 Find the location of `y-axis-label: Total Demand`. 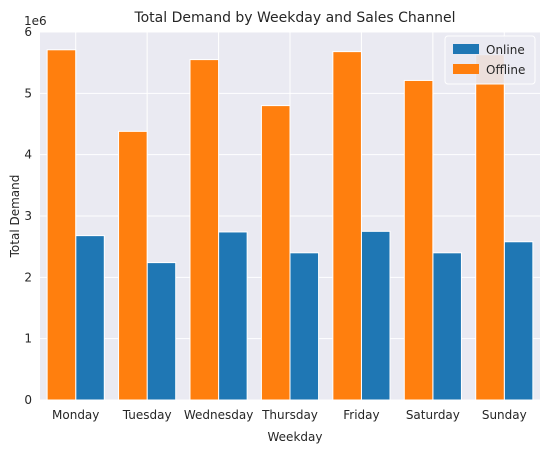

y-axis-label: Total Demand is located at coordinates (15, 217).